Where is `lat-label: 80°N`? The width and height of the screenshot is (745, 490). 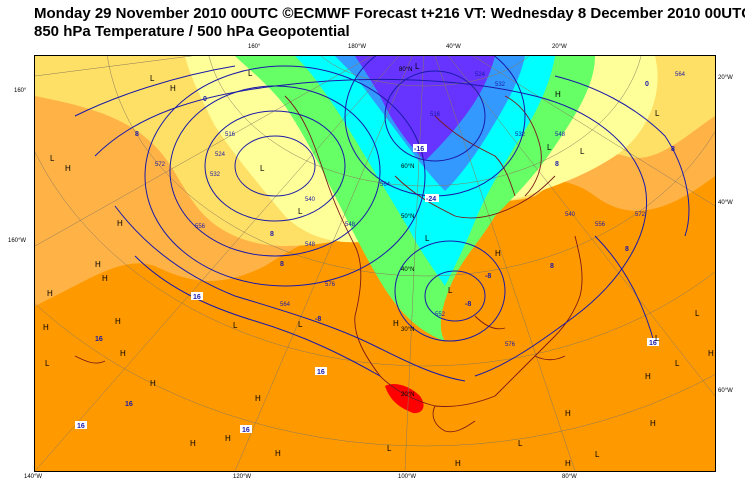 lat-label: 80°N is located at coordinates (405, 70).